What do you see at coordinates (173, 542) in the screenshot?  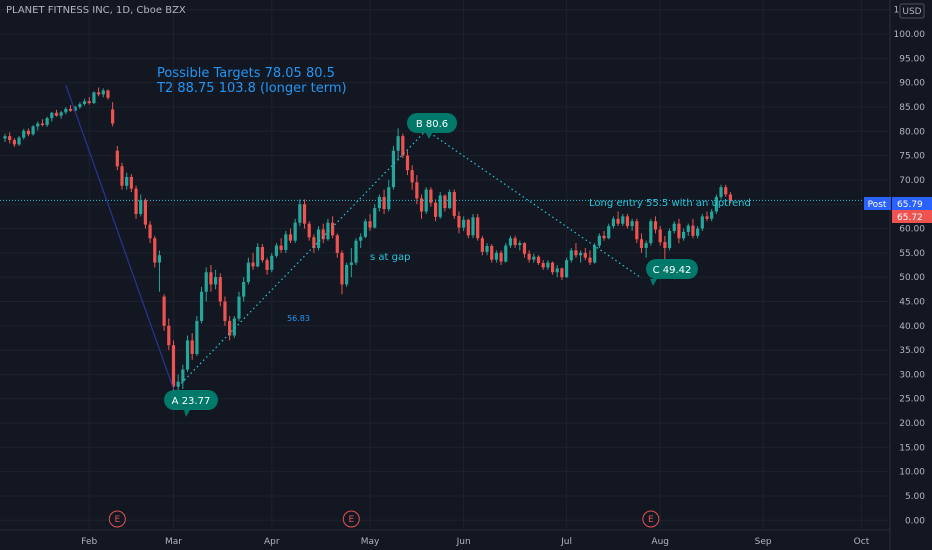 I see `x-tick-label: Mar` at bounding box center [173, 542].